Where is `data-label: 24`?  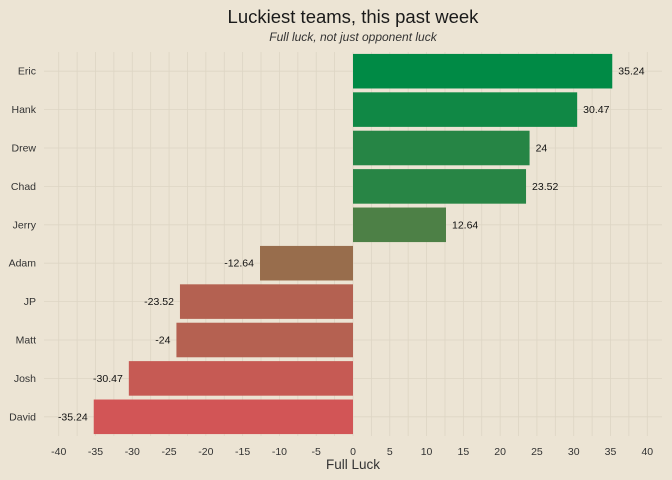
data-label: 24 is located at coordinates (542, 149).